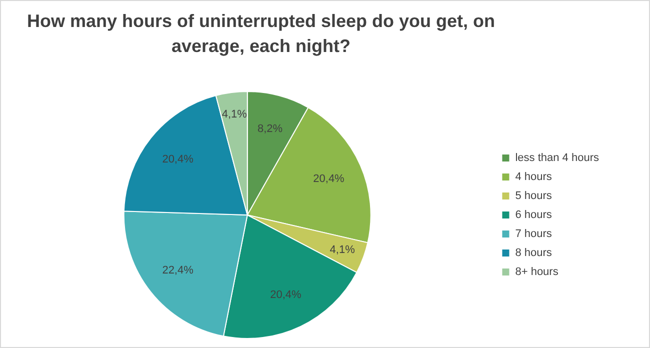 The height and width of the screenshot is (348, 650). I want to click on chart-title: How many hours of uninterrupted sleep do you get, on average, each night?, so click(261, 34).